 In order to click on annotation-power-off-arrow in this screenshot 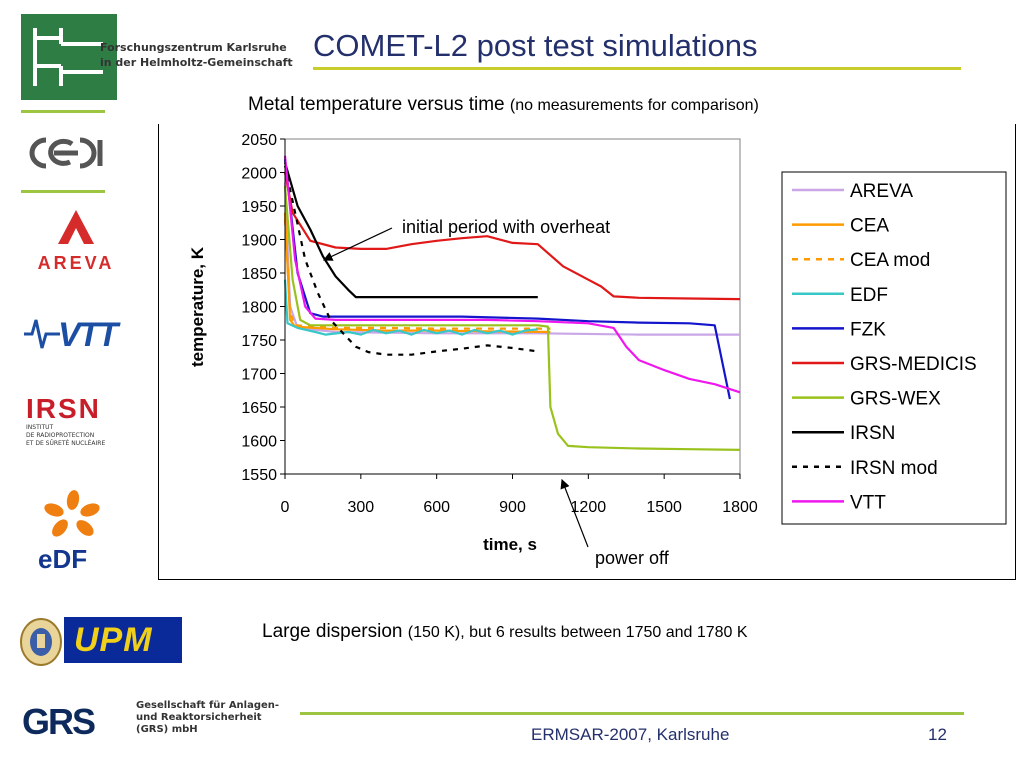, I will do `click(574, 513)`.